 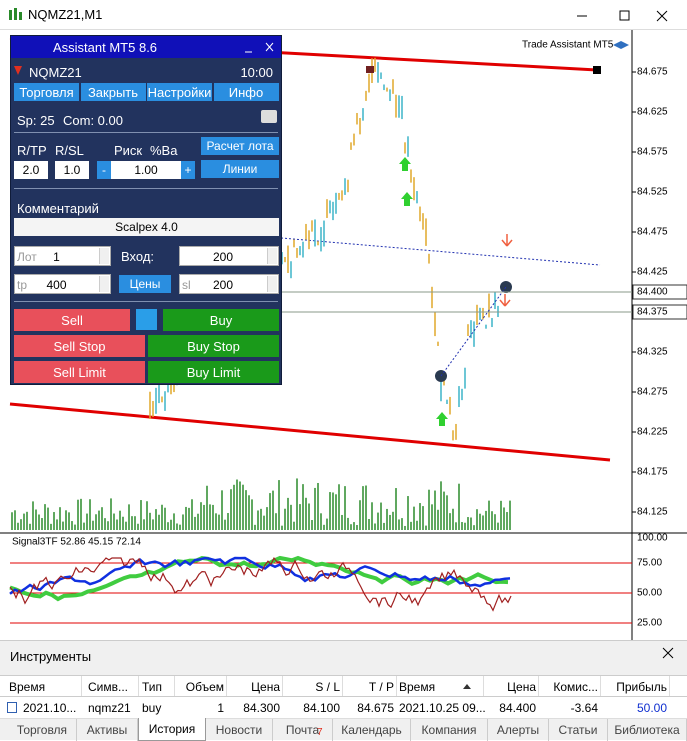 What do you see at coordinates (179, 92) in the screenshot?
I see `panel-tab: Настройки` at bounding box center [179, 92].